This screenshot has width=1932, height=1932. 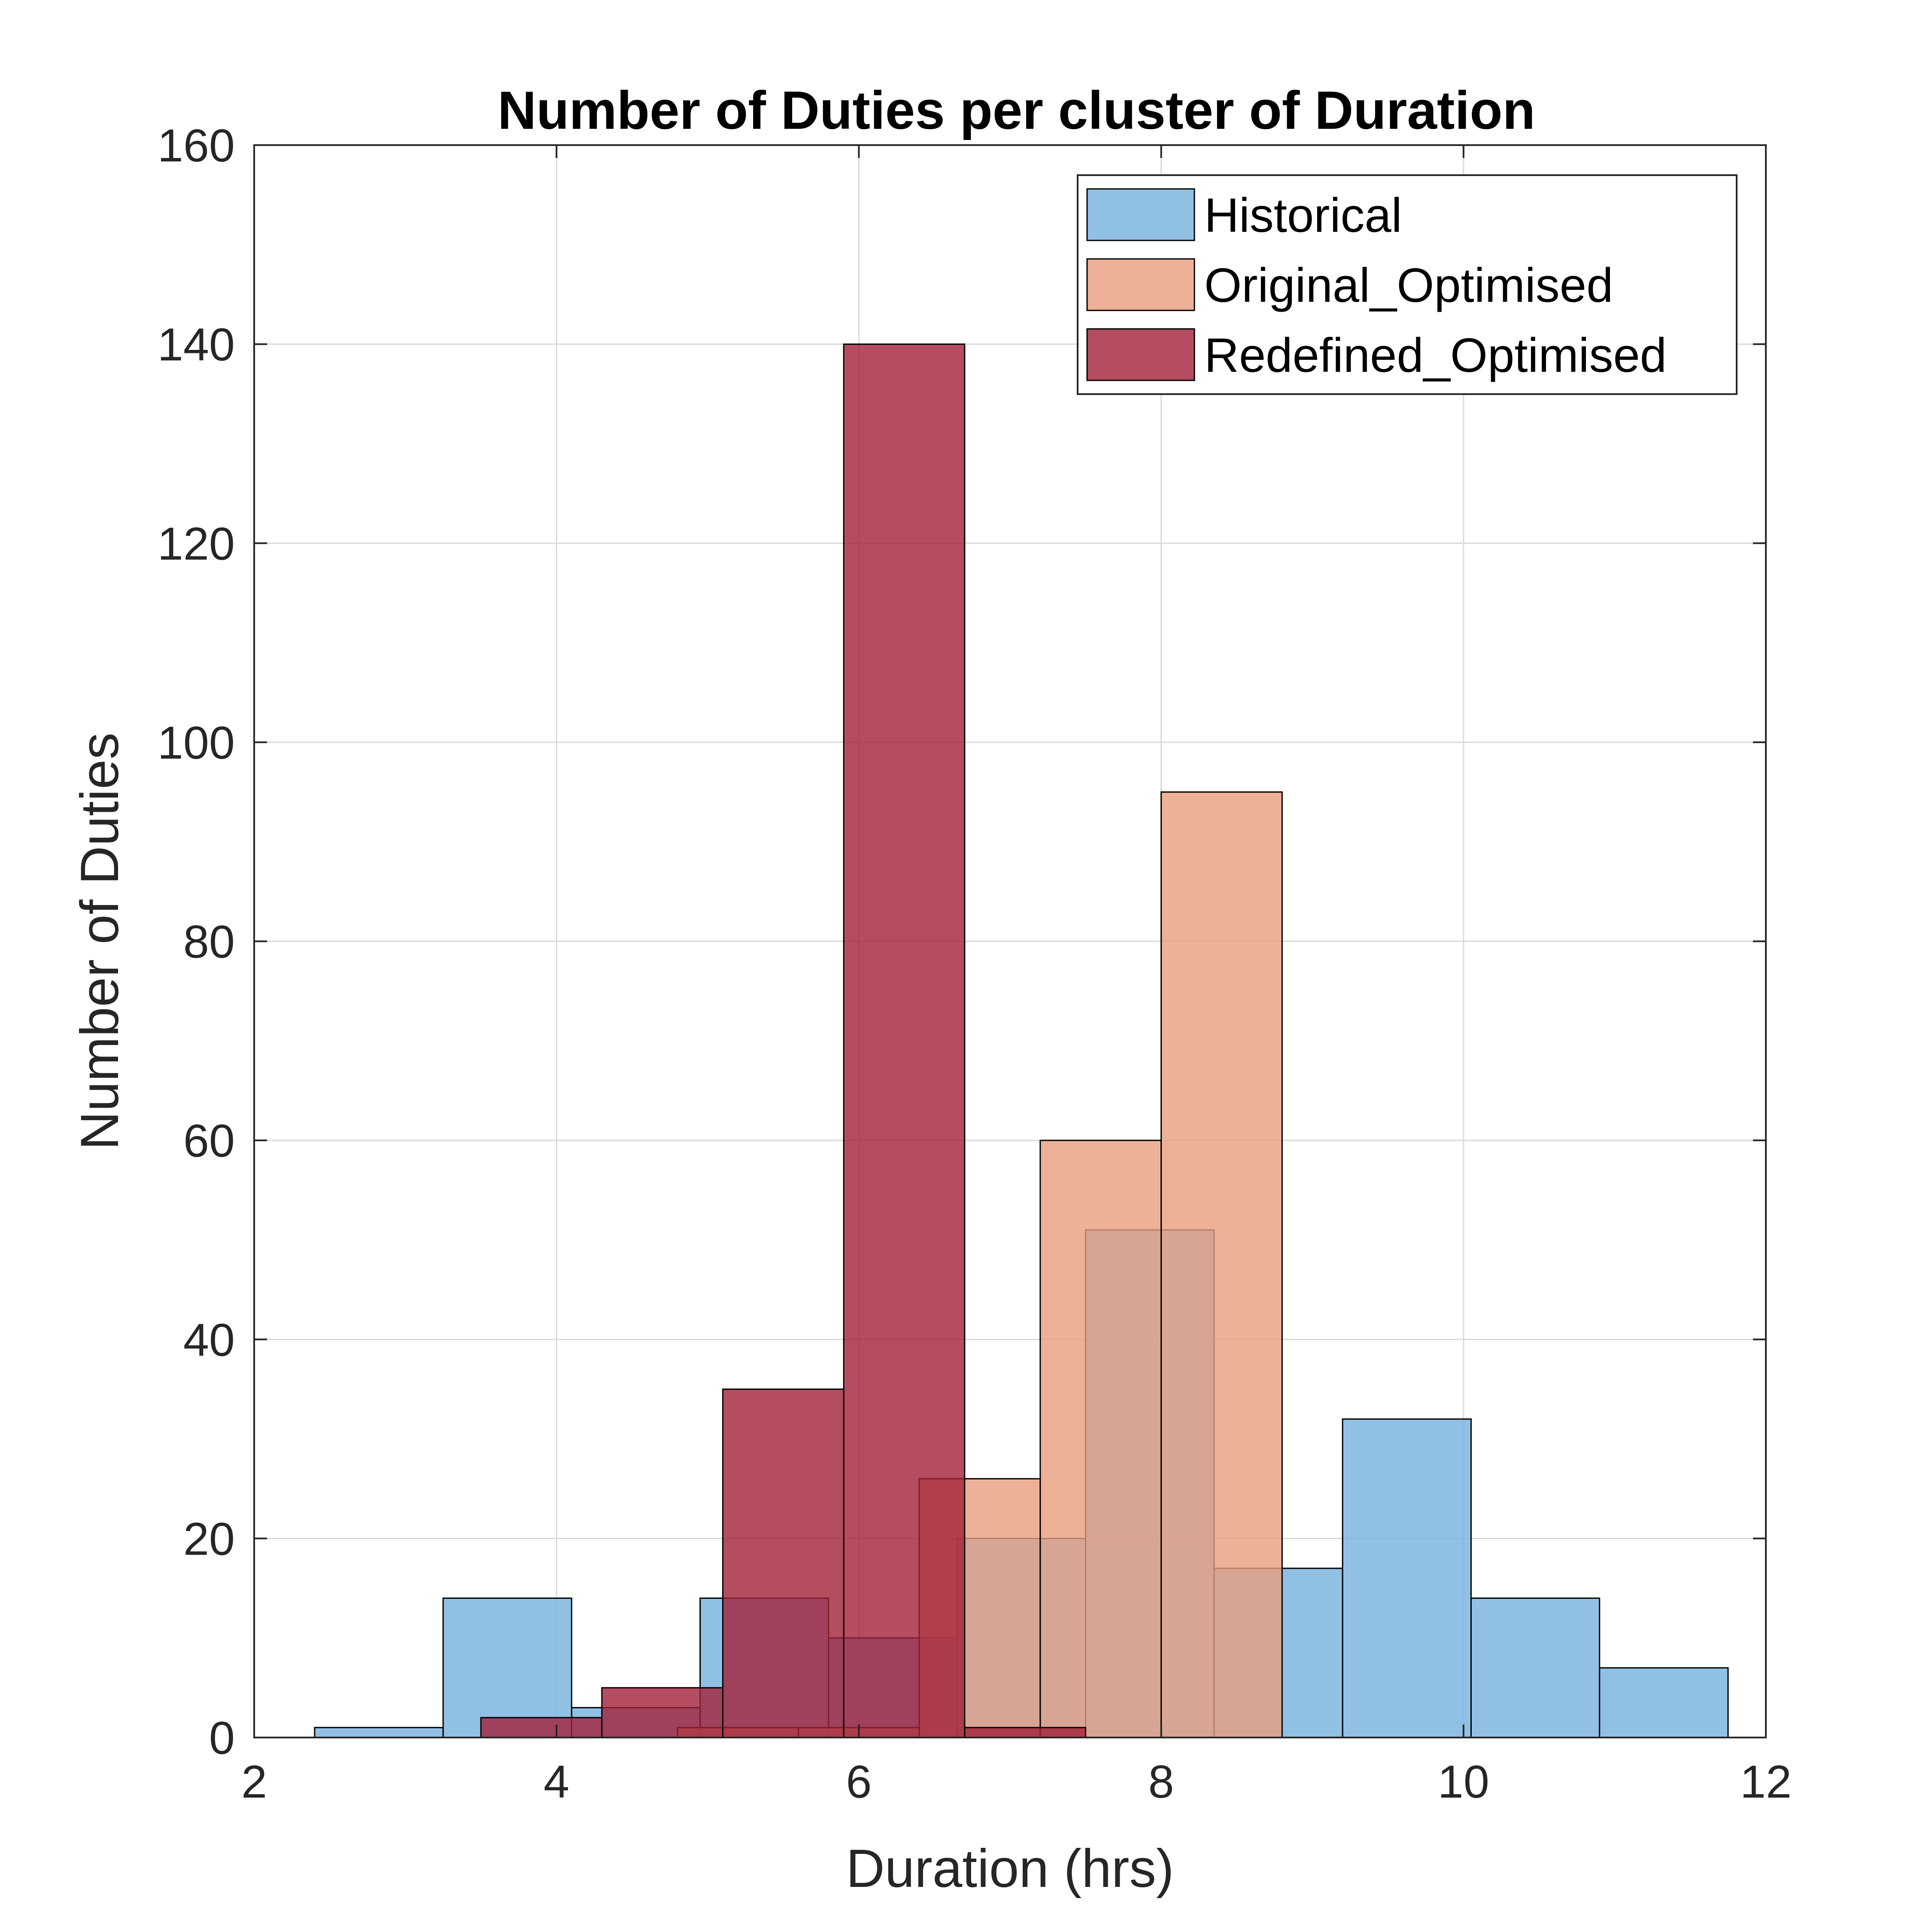 What do you see at coordinates (1766, 1782) in the screenshot?
I see `x-tick-label: 12` at bounding box center [1766, 1782].